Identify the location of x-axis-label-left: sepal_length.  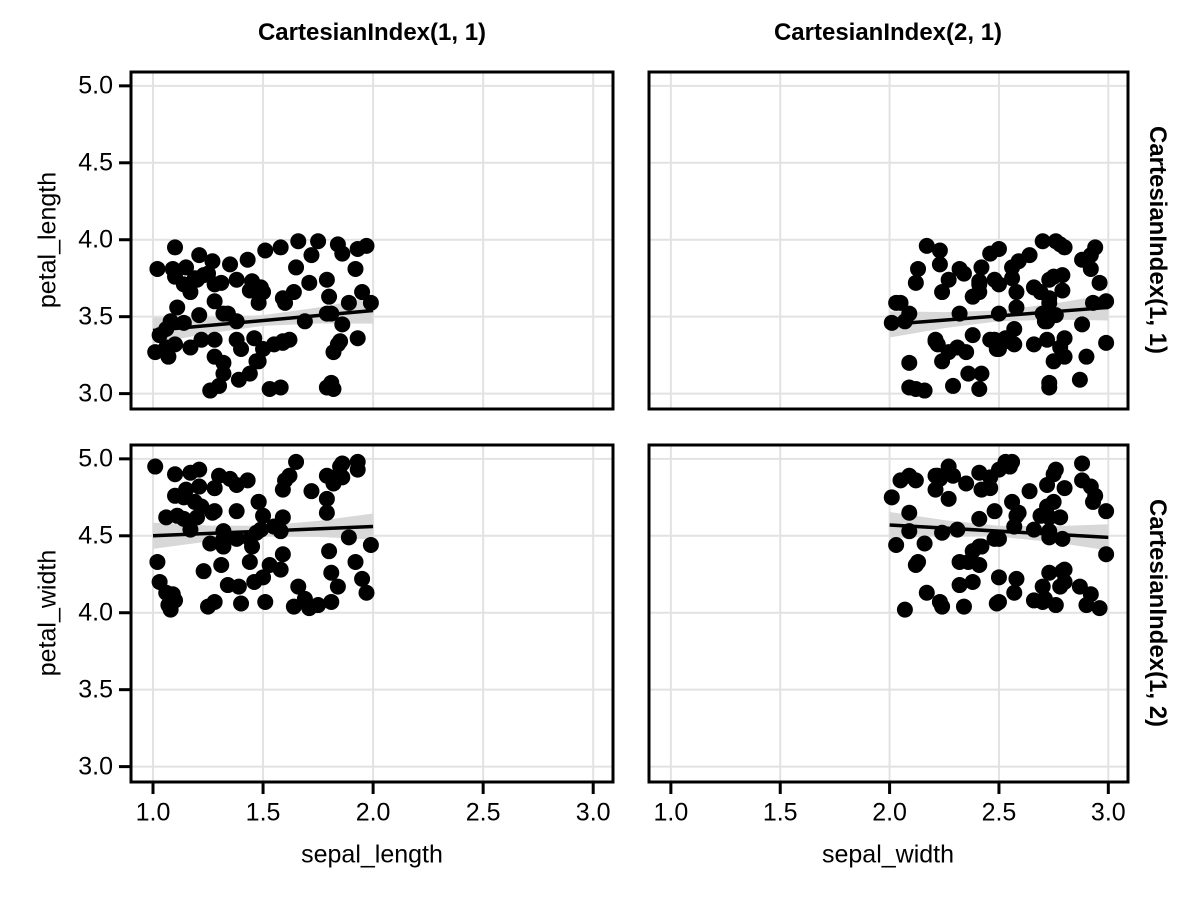
(372, 854).